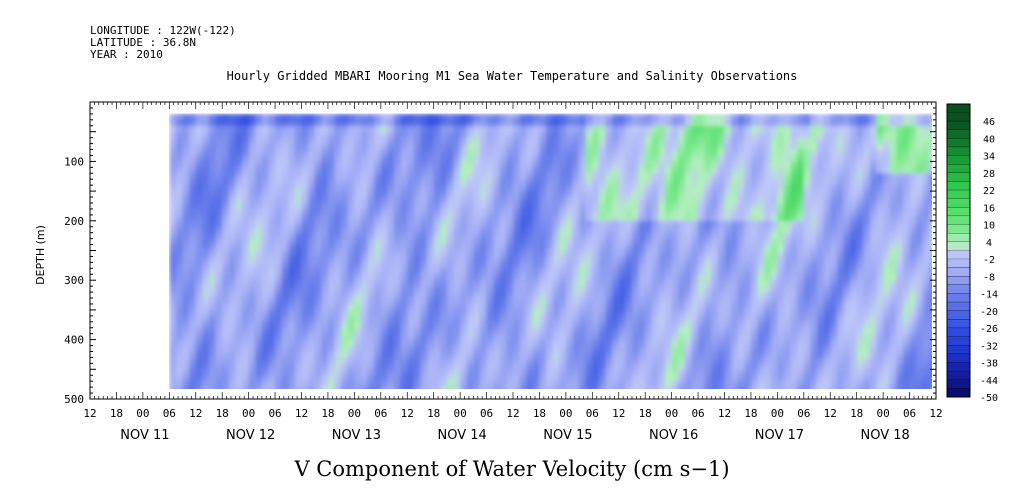 The image size is (1009, 504). Describe the element at coordinates (989, 226) in the screenshot. I see `colorbar-label: 10` at that location.